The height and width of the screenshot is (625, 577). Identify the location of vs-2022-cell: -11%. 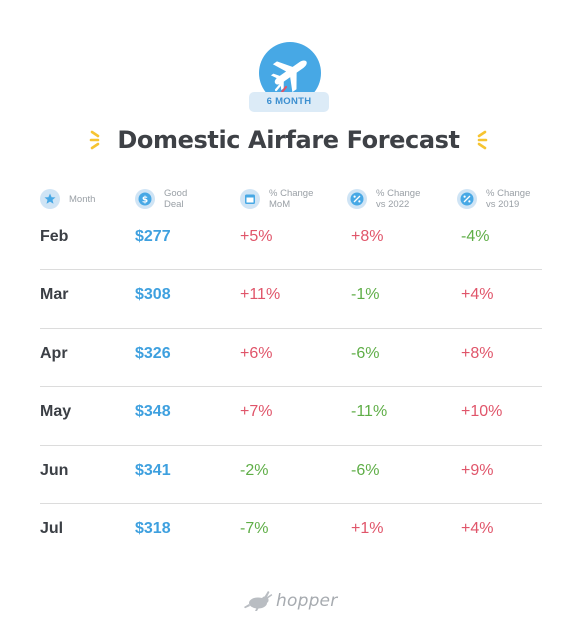
(369, 412).